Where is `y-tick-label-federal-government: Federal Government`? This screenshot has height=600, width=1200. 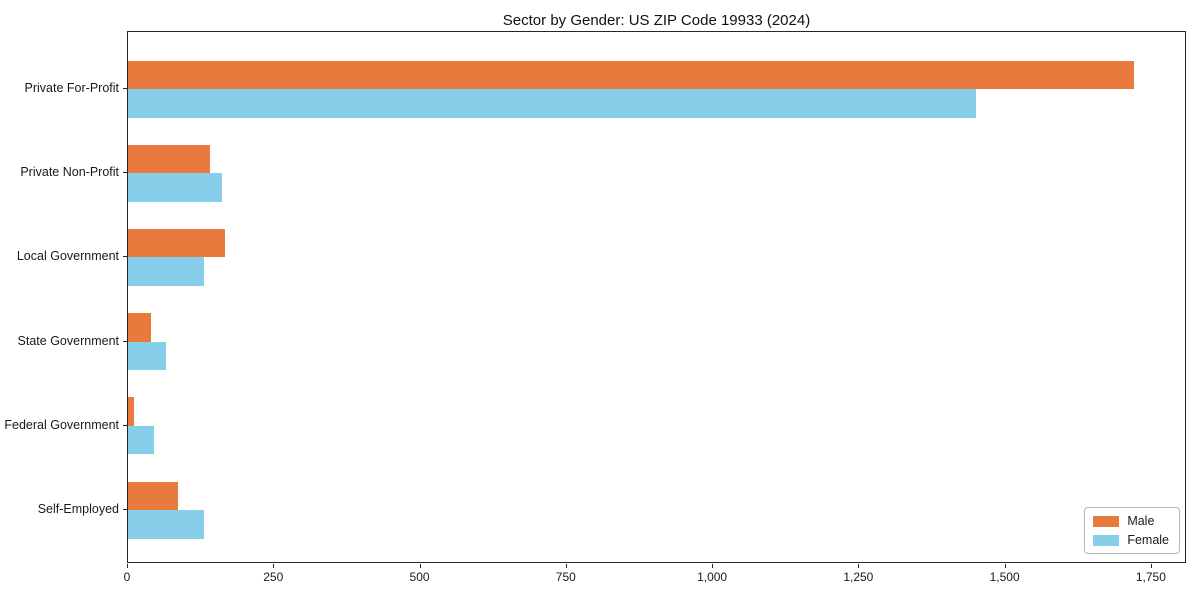
y-tick-label-federal-government: Federal Government is located at coordinates (61, 424).